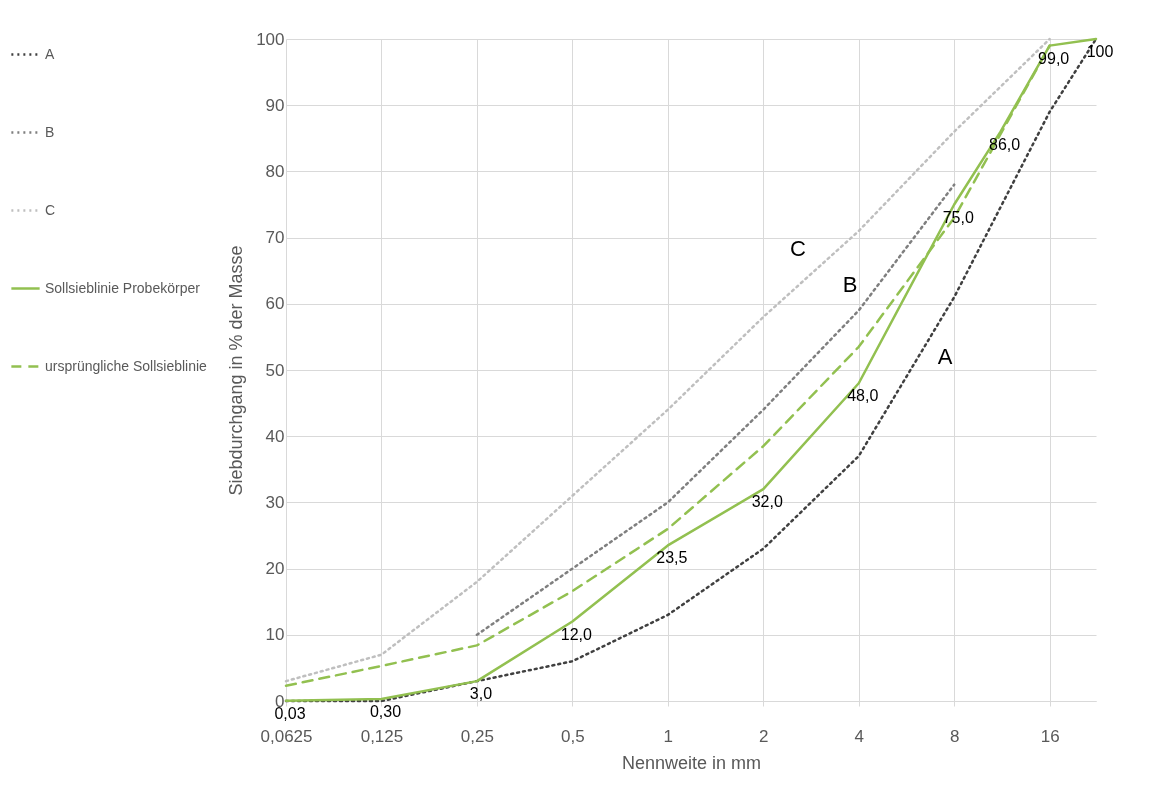 This screenshot has width=1175, height=809. Describe the element at coordinates (1050, 736) in the screenshot. I see `x-tick-label: 16` at that location.